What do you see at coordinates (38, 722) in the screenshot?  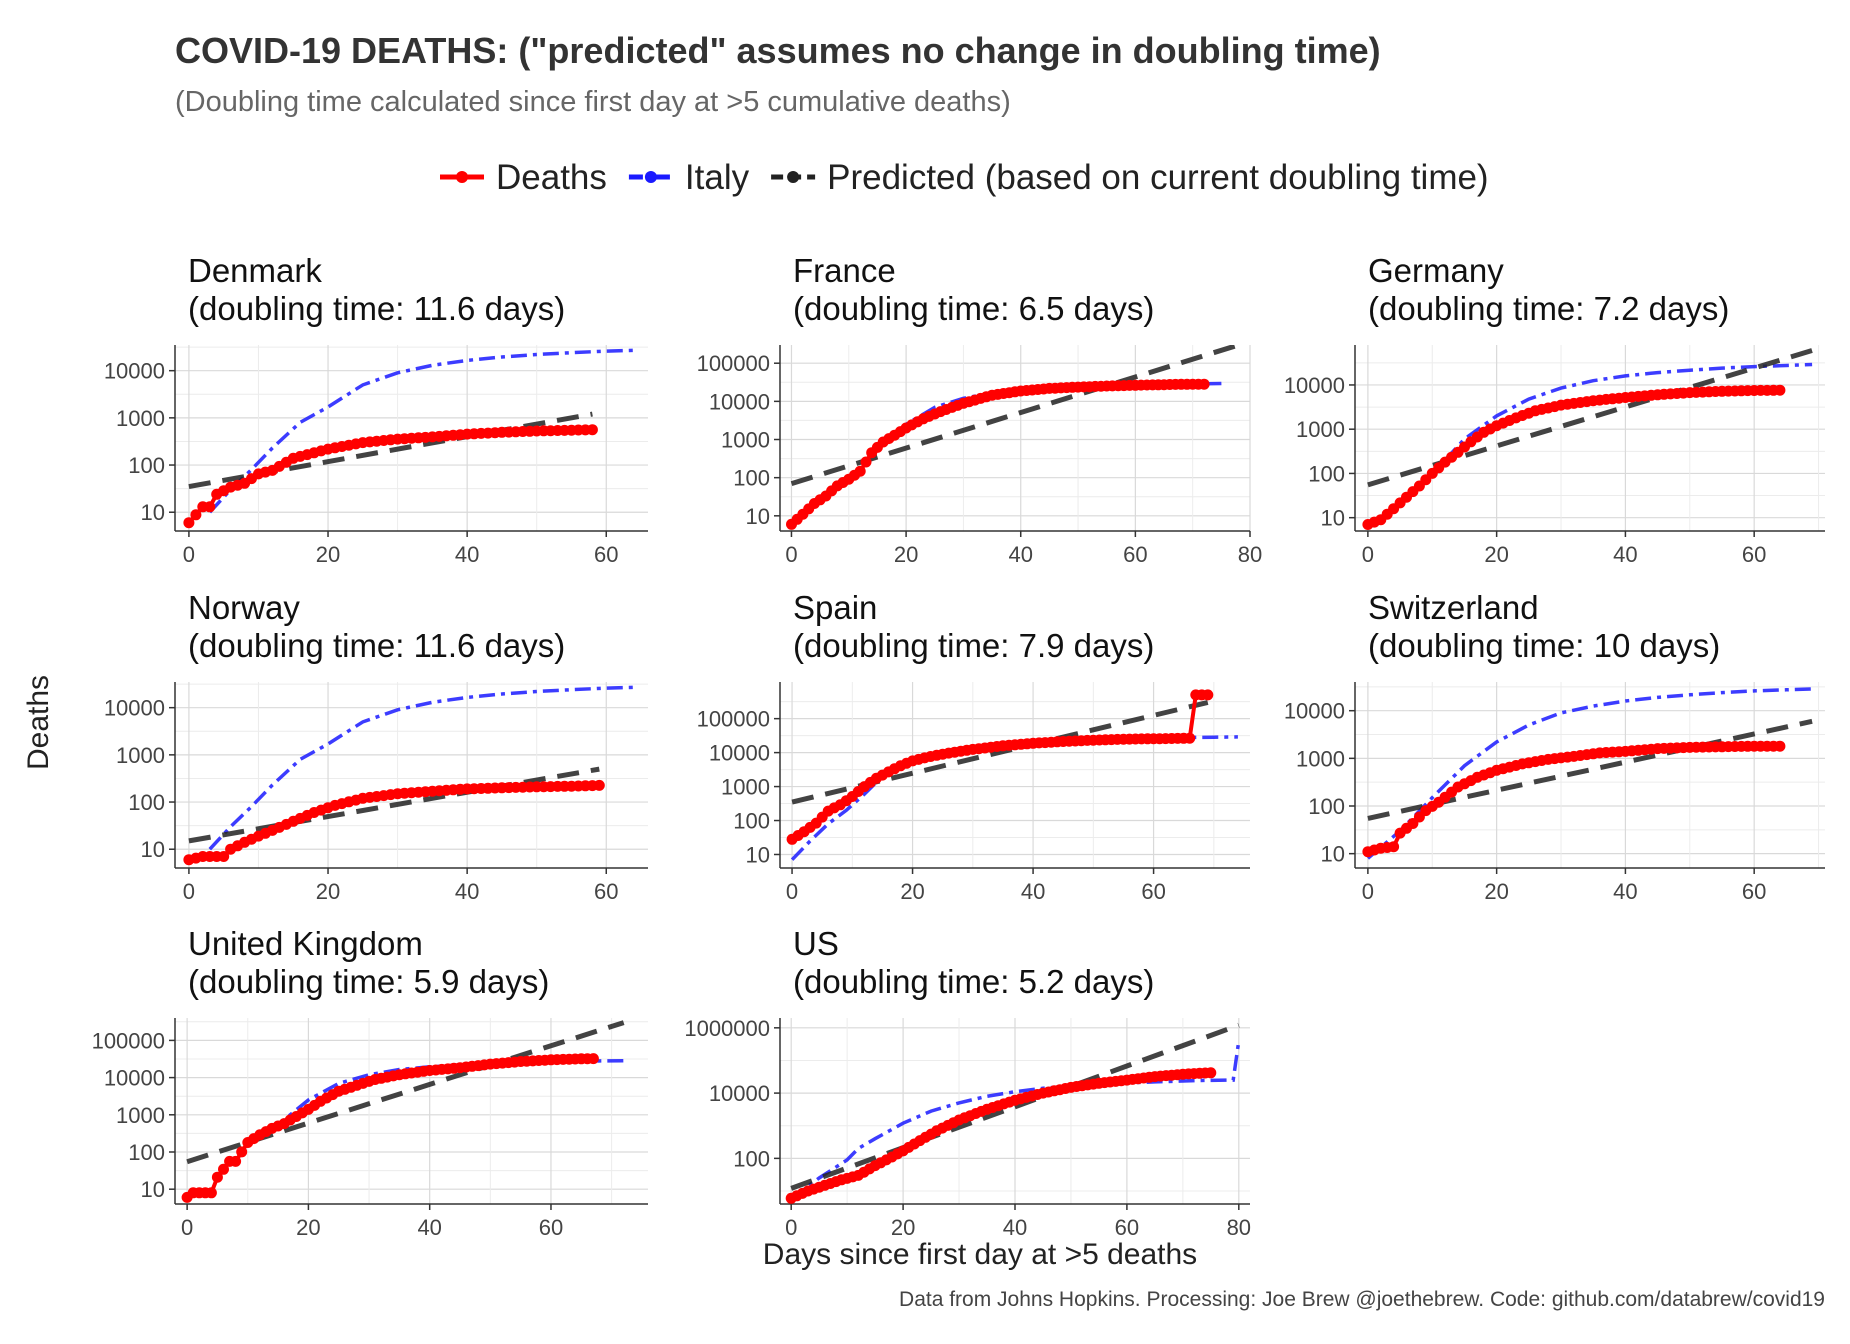 I see `y-axis-label: Deaths` at bounding box center [38, 722].